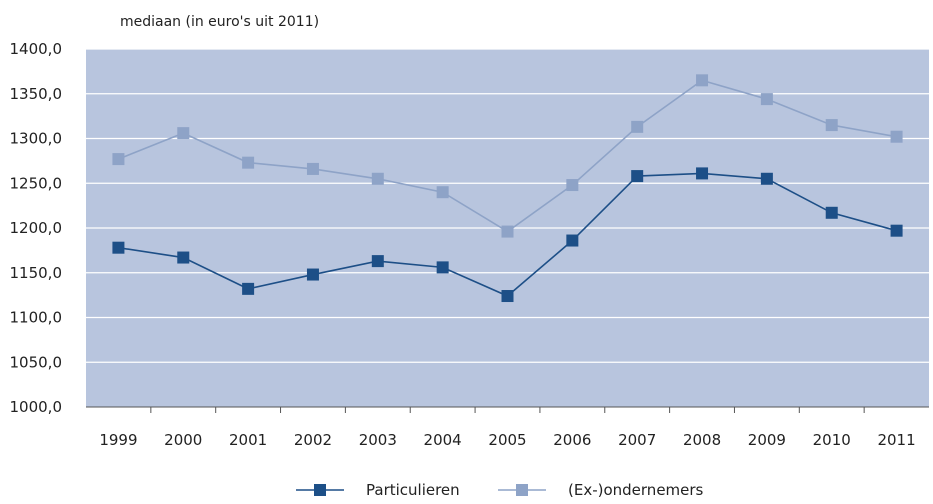 This screenshot has height=504, width=933. What do you see at coordinates (413, 490) in the screenshot?
I see `legend-label: Particulieren` at bounding box center [413, 490].